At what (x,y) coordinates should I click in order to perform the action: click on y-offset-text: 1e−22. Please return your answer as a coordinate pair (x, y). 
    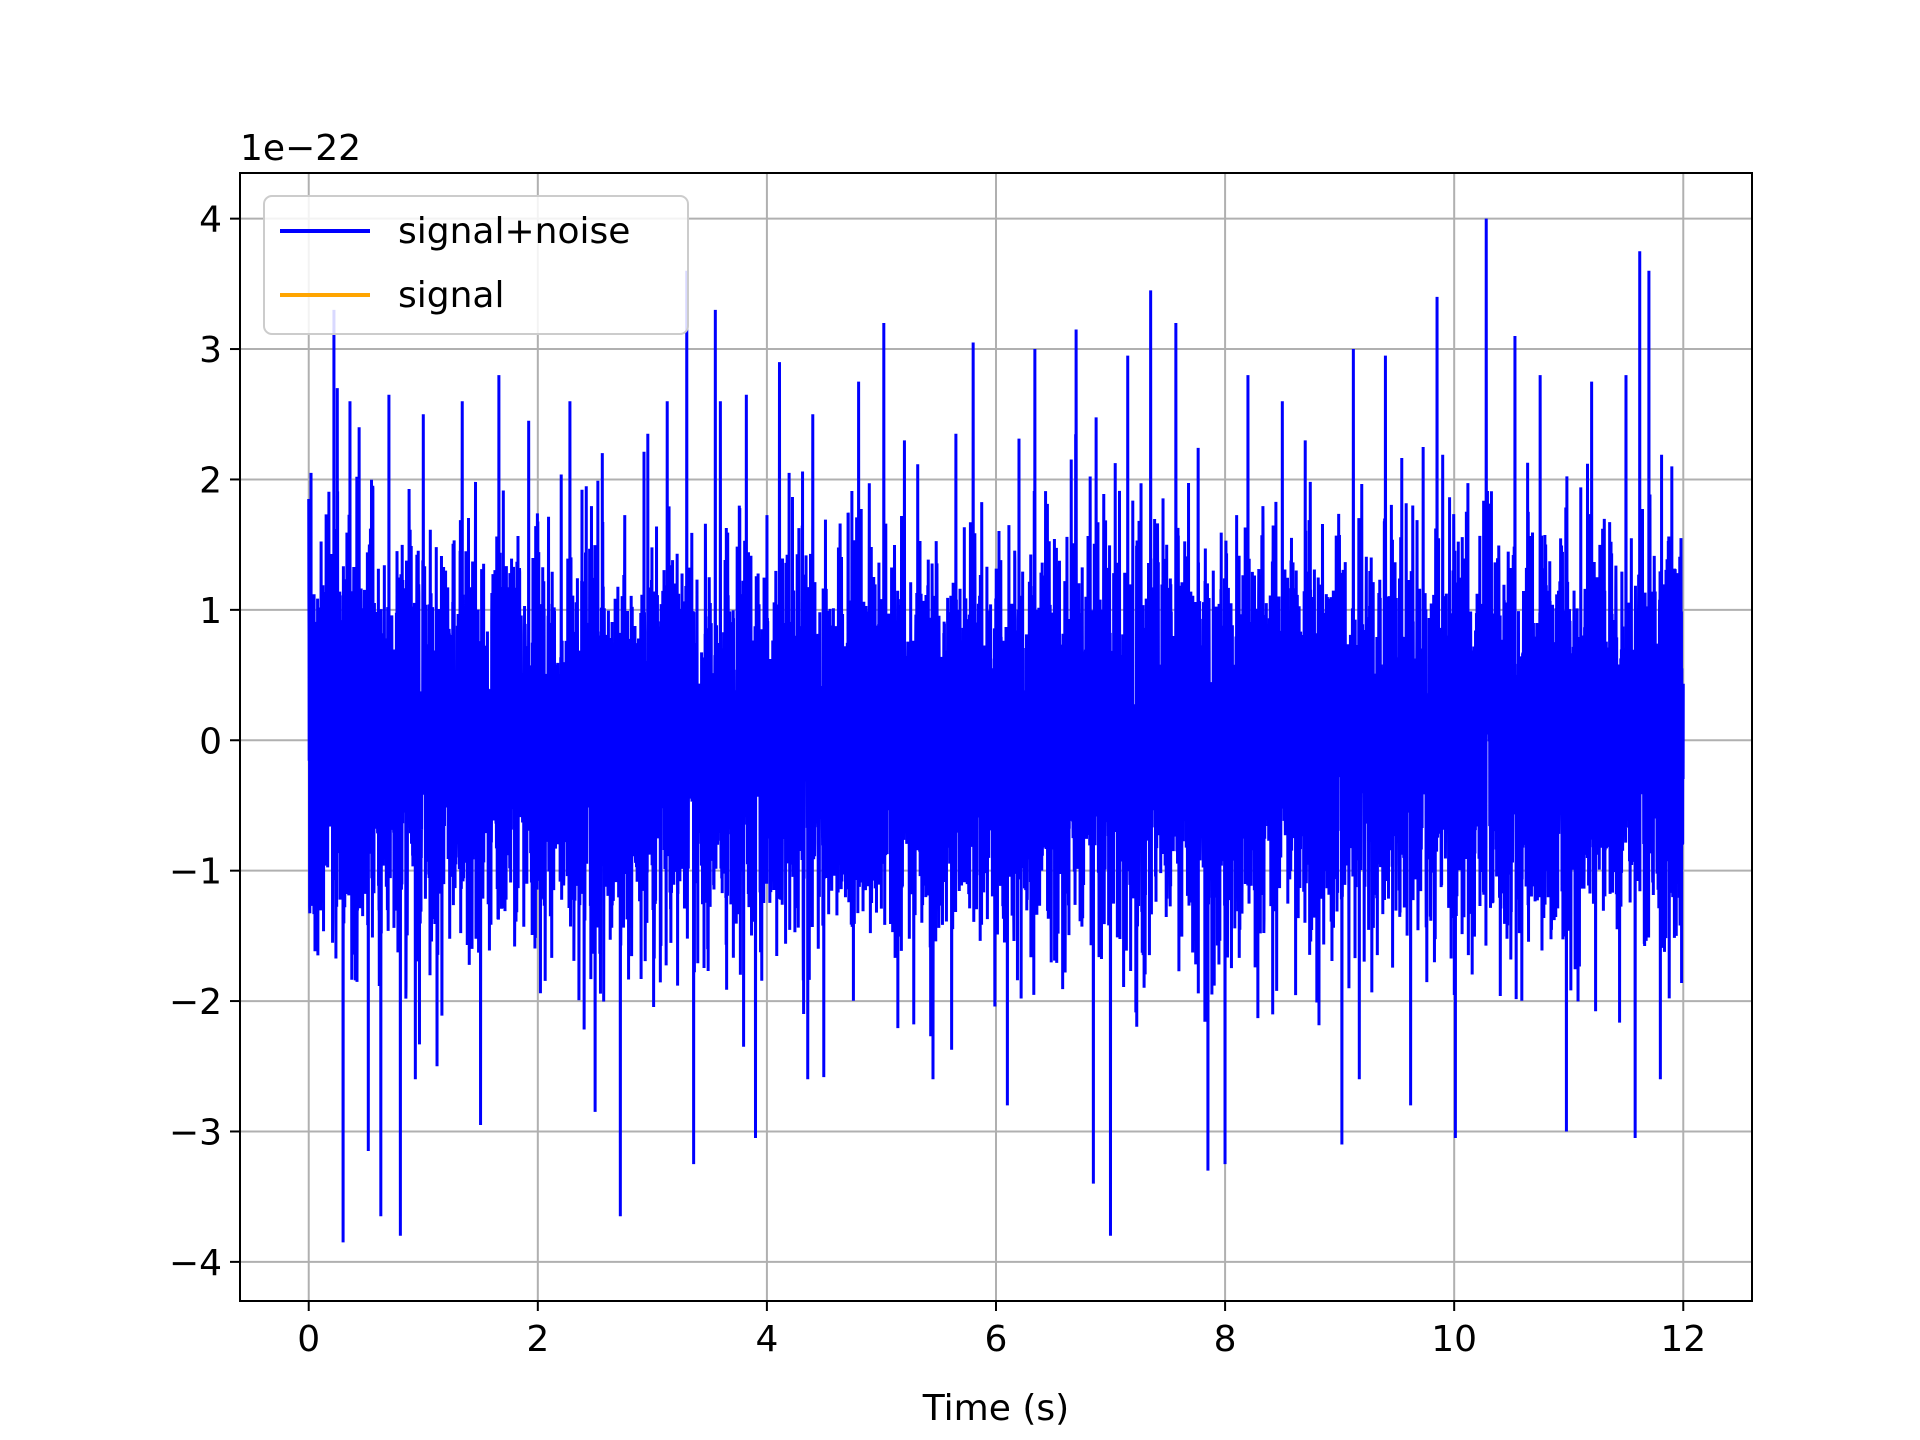
    Looking at the image, I should click on (300, 148).